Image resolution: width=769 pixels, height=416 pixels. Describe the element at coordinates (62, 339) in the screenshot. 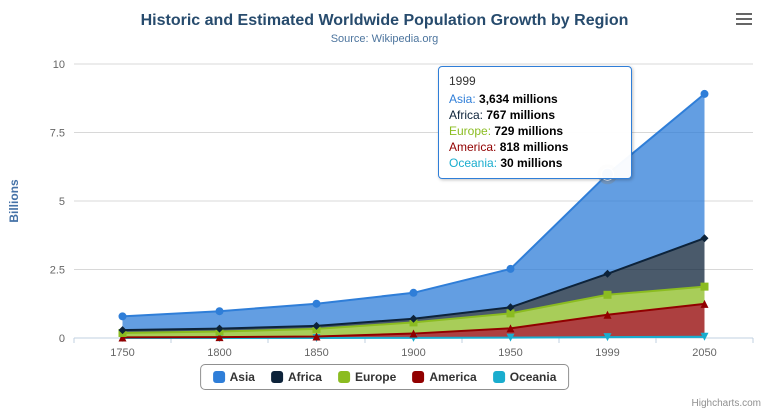

I see `y-axis-label: 0` at that location.